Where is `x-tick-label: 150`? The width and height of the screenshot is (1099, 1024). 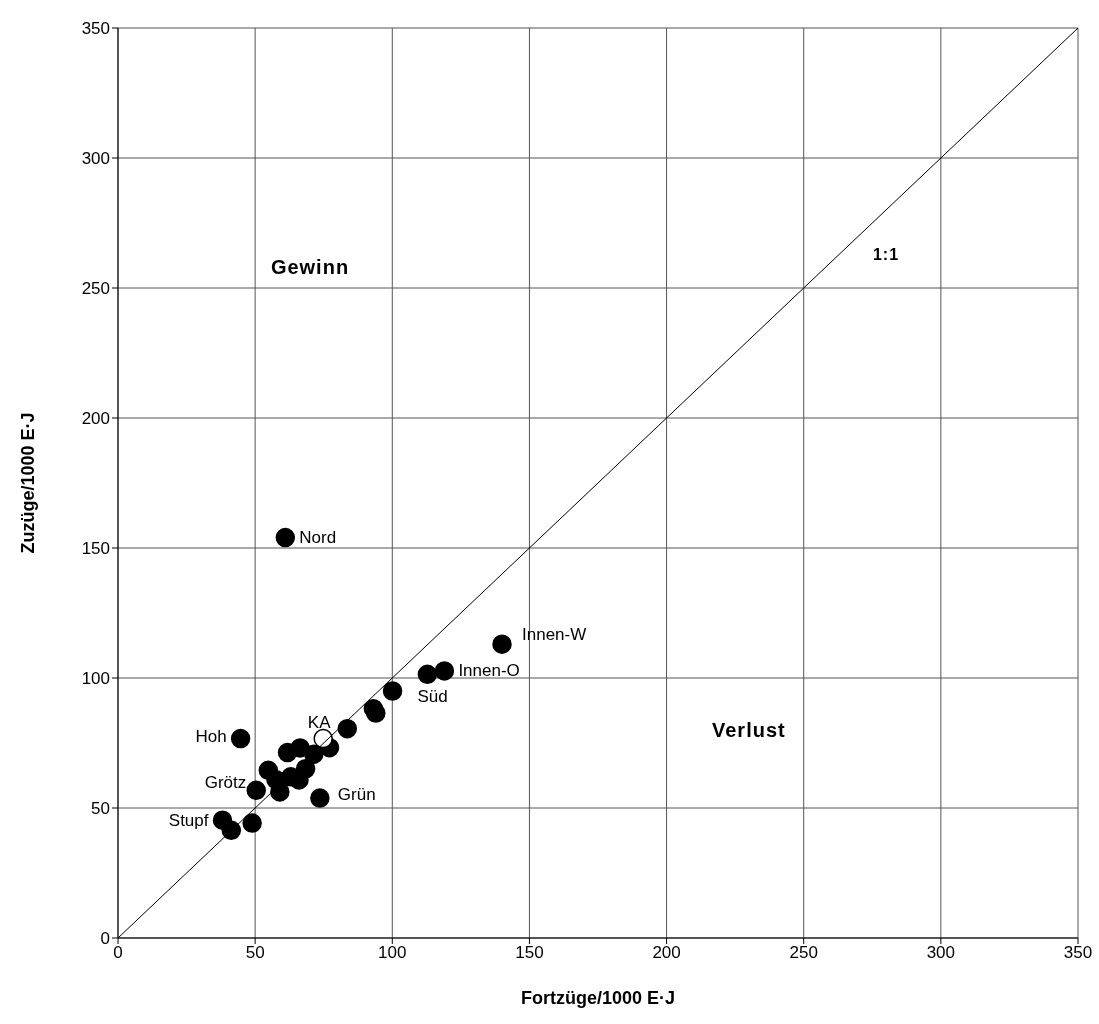 x-tick-label: 150 is located at coordinates (529, 953).